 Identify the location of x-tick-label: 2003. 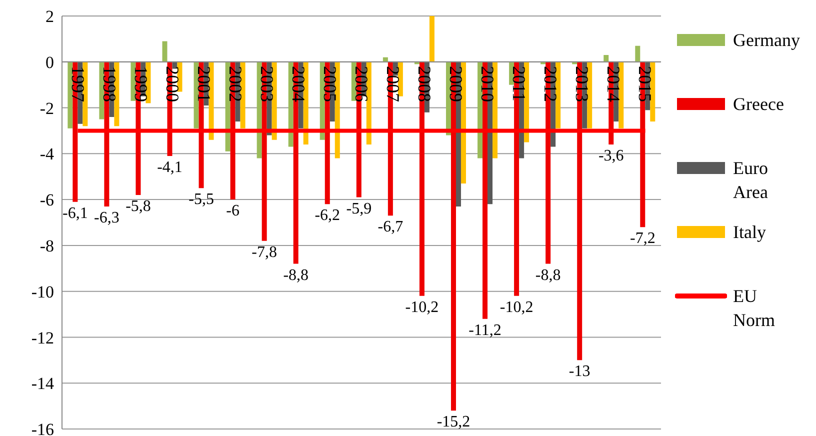
(266, 84).